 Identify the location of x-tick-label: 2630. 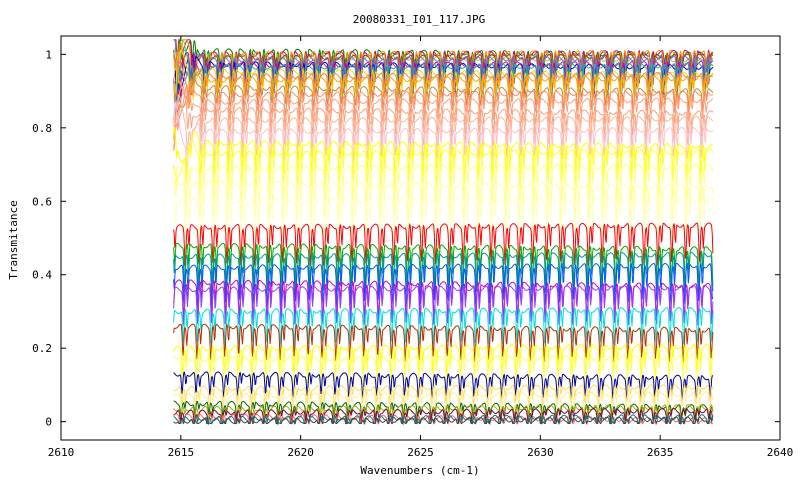
(540, 452).